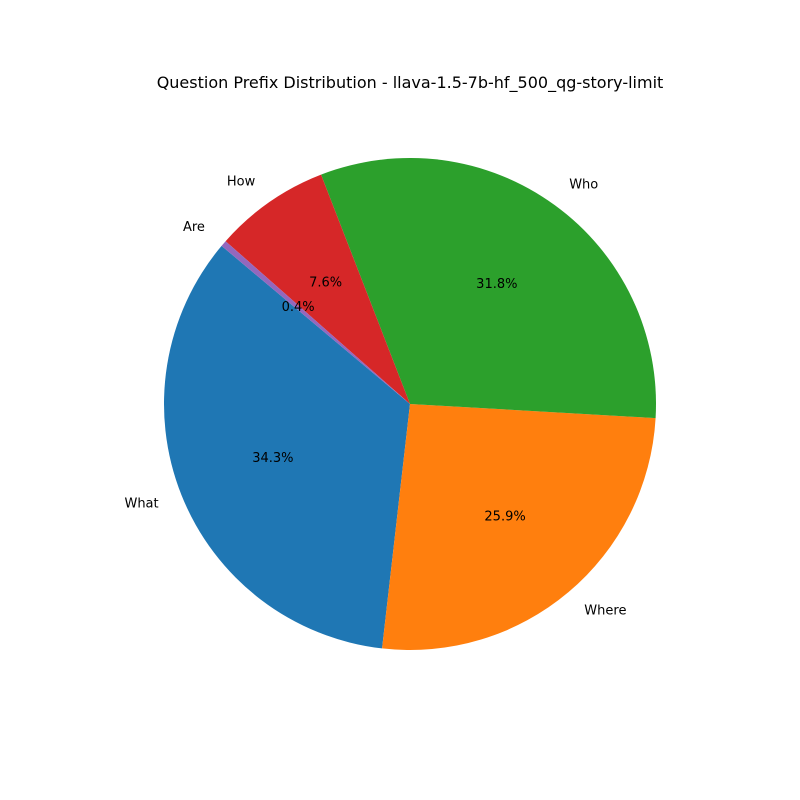 This screenshot has height=800, width=800. I want to click on slice-percent-who: 31.8%, so click(496, 284).